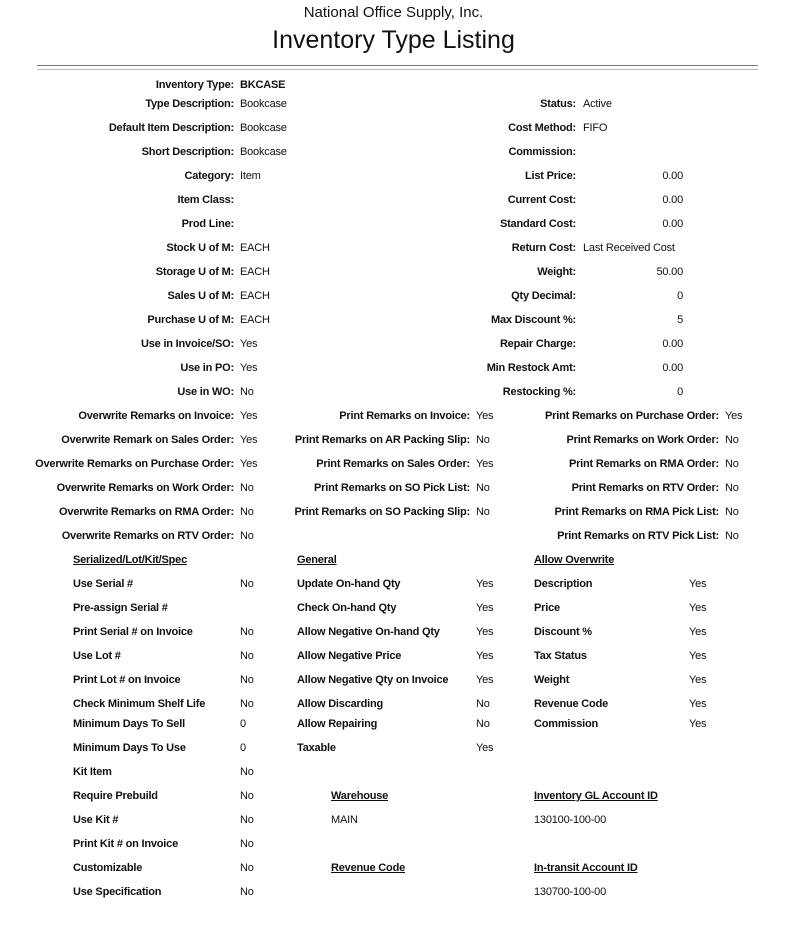 This screenshot has width=787, height=931. Describe the element at coordinates (566, 724) in the screenshot. I see `allow-overwrite-label: Commission` at that location.